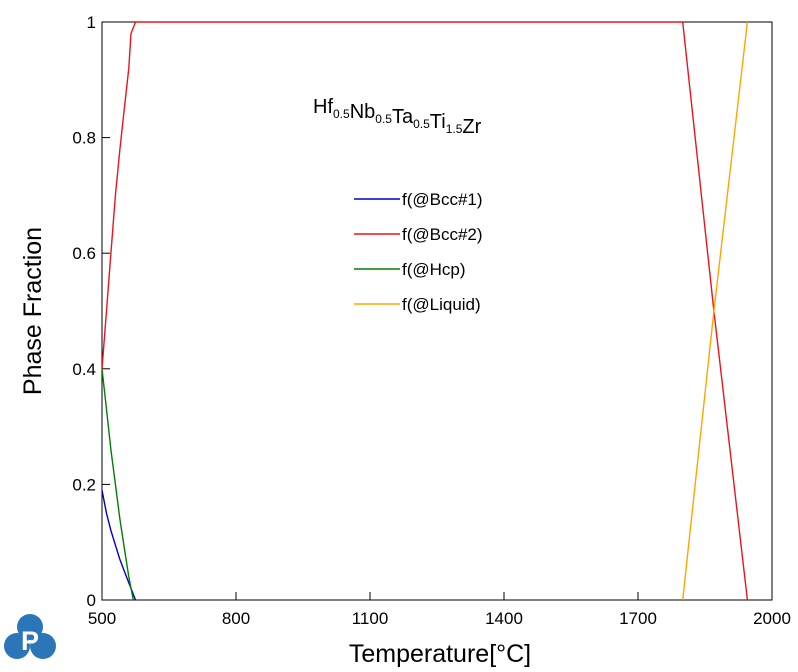 This screenshot has width=798, height=672. I want to click on x-tick-label: 2000, so click(772, 618).